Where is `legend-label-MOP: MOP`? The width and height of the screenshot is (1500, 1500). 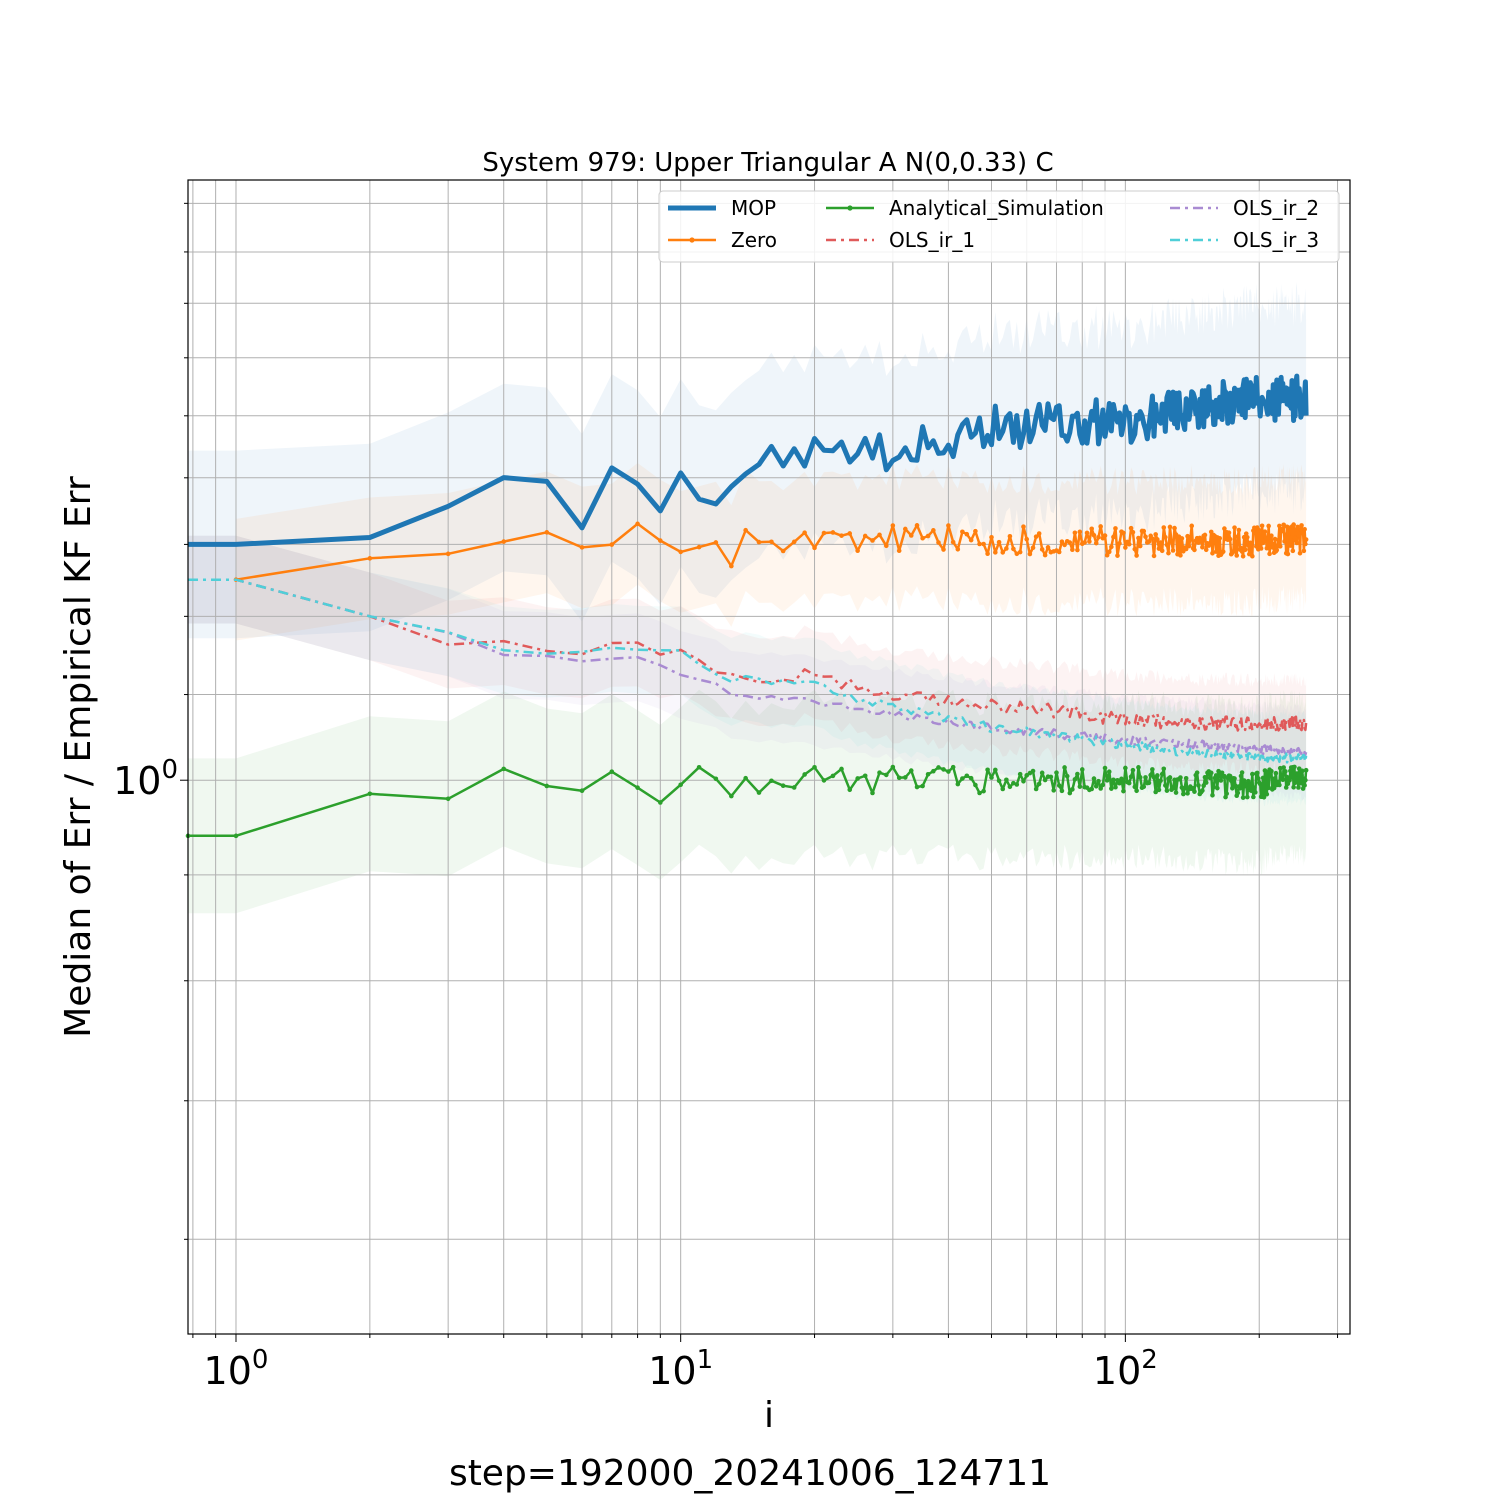
legend-label-MOP: MOP is located at coordinates (753, 208).